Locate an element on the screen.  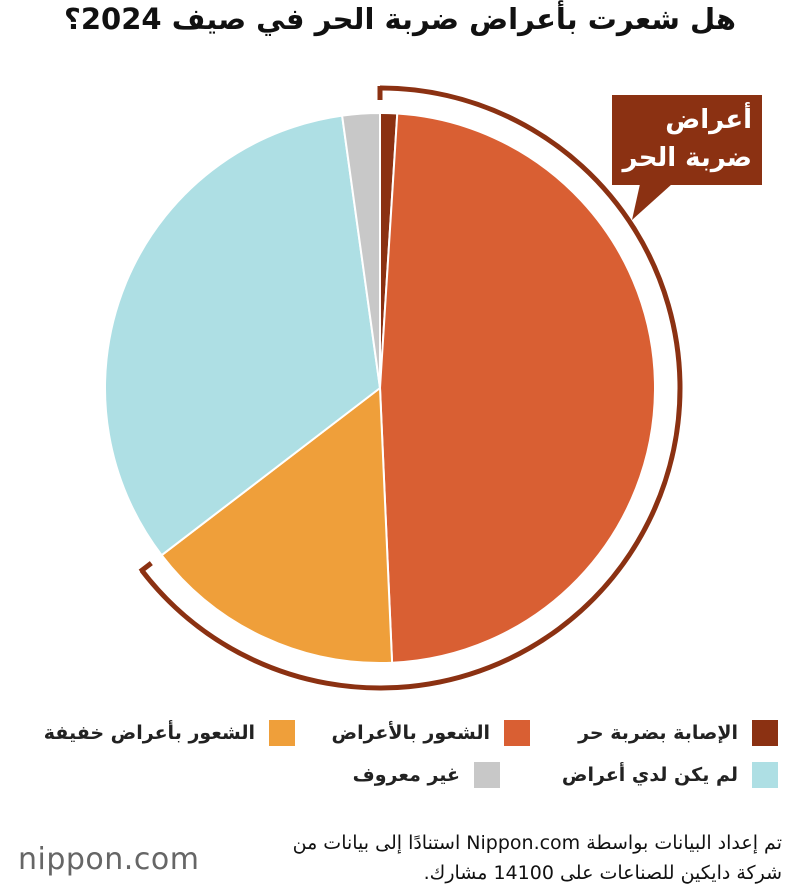
legend-label: لم يكن لدي أعراض is located at coordinates (649, 775).